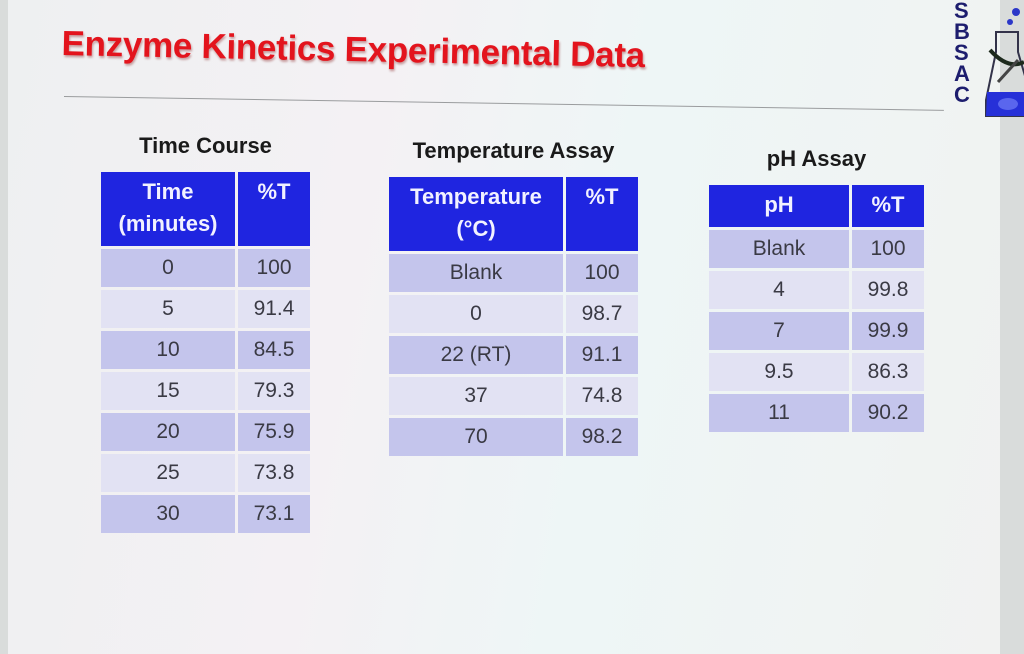 The height and width of the screenshot is (654, 1024). I want to click on cell: 99.9, so click(888, 331).